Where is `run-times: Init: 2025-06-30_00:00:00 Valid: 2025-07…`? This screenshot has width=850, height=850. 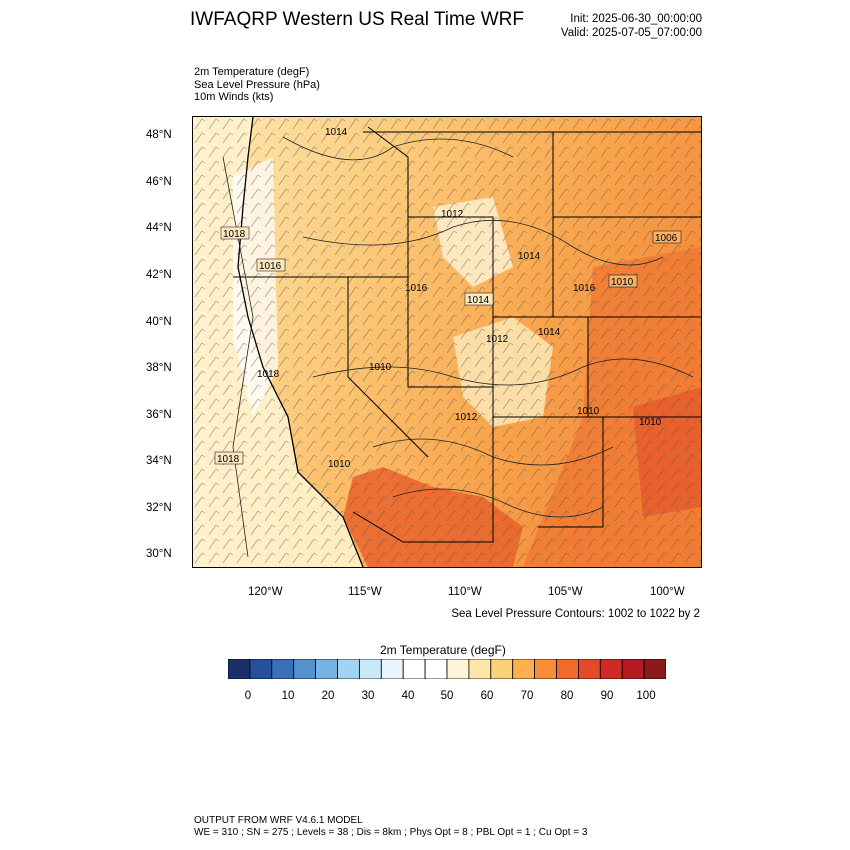
run-times: Init: 2025-06-30_00:00:00 Valid: 2025-07… is located at coordinates (631, 26).